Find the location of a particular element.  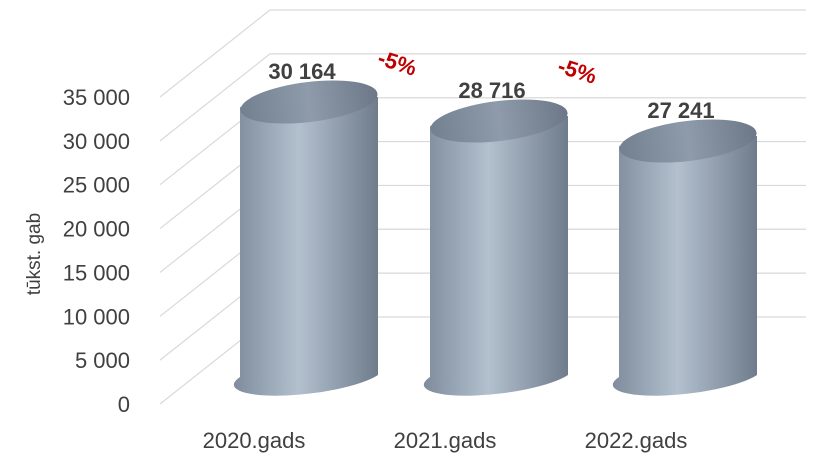

data-label: 27 241 is located at coordinates (680, 110).